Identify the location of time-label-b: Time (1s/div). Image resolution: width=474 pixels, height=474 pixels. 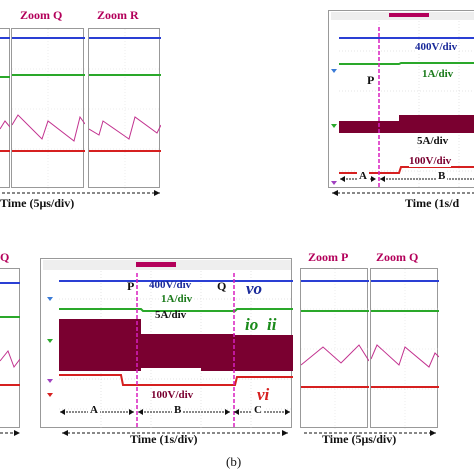
(164, 439).